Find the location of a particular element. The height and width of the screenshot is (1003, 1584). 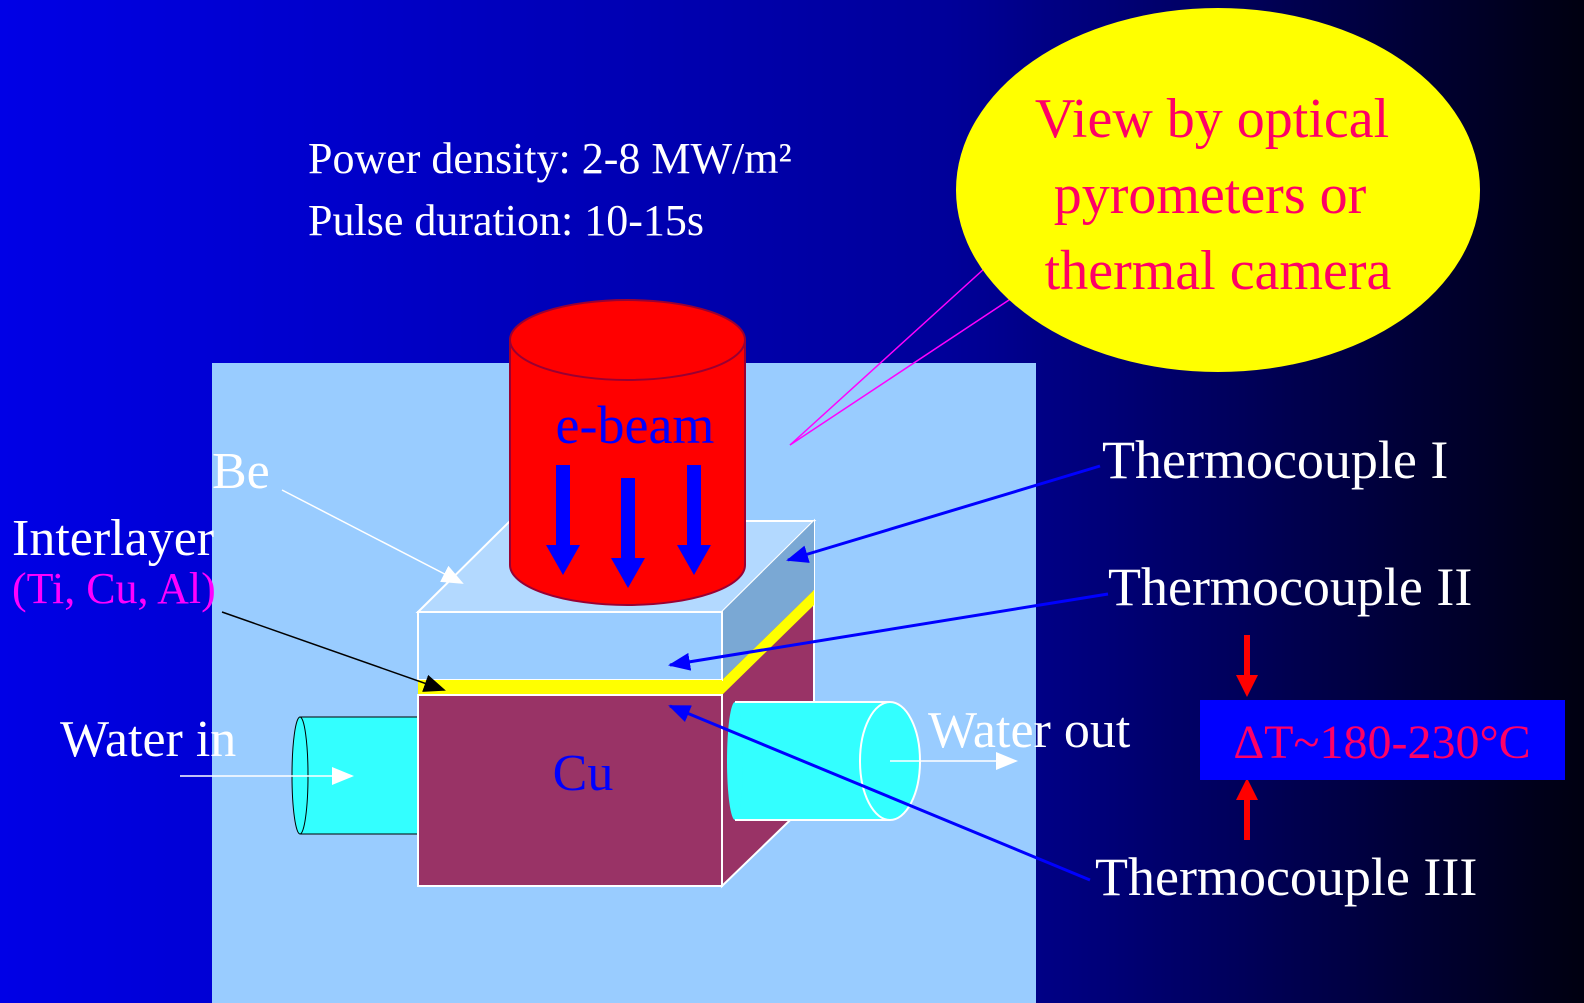

thermocouple-label: Thermocouple II is located at coordinates (1290, 587).